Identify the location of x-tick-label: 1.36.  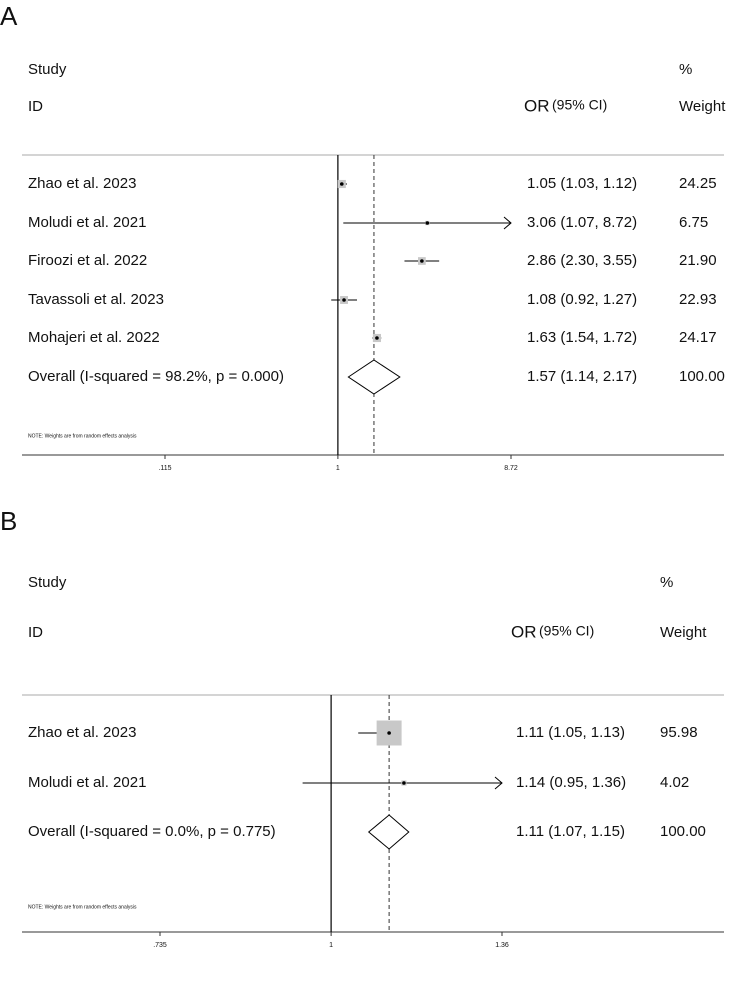
(502, 945).